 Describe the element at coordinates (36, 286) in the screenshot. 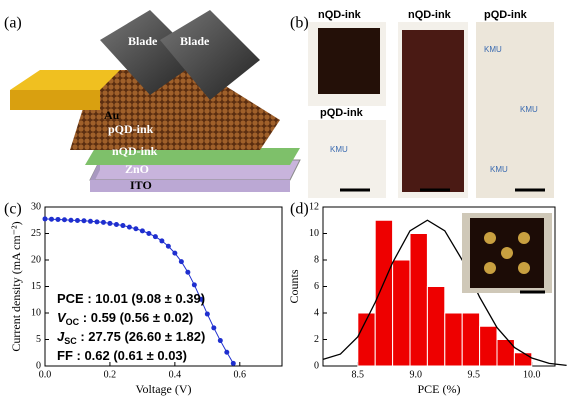

I see `y-tick-label: 15` at that location.